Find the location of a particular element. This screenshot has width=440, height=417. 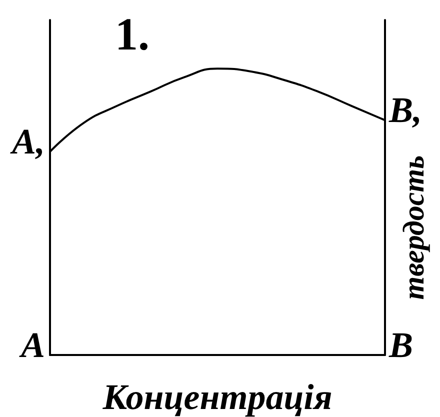

text: B, is located at coordinates (405, 110).